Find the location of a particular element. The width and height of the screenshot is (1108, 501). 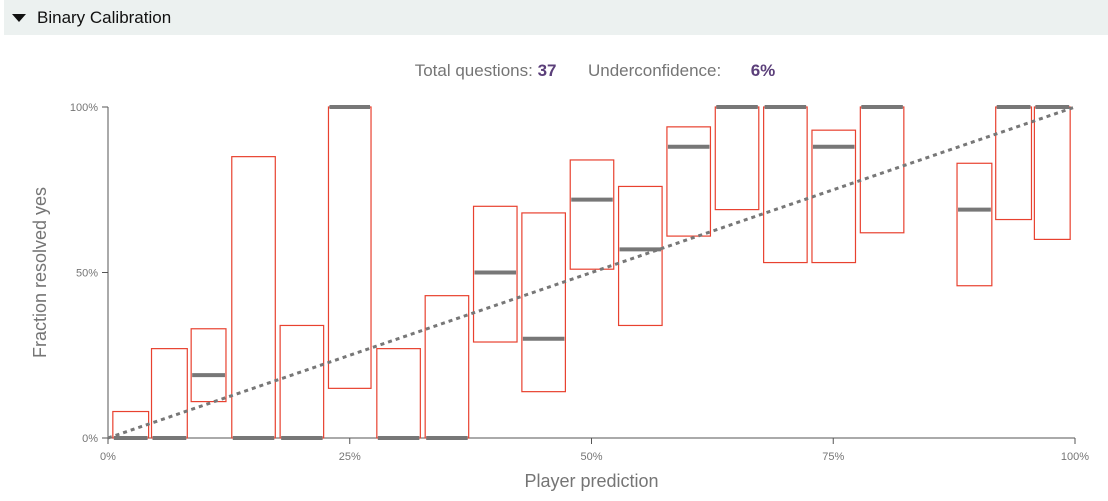

x-tick-label: 0% is located at coordinates (108, 457).